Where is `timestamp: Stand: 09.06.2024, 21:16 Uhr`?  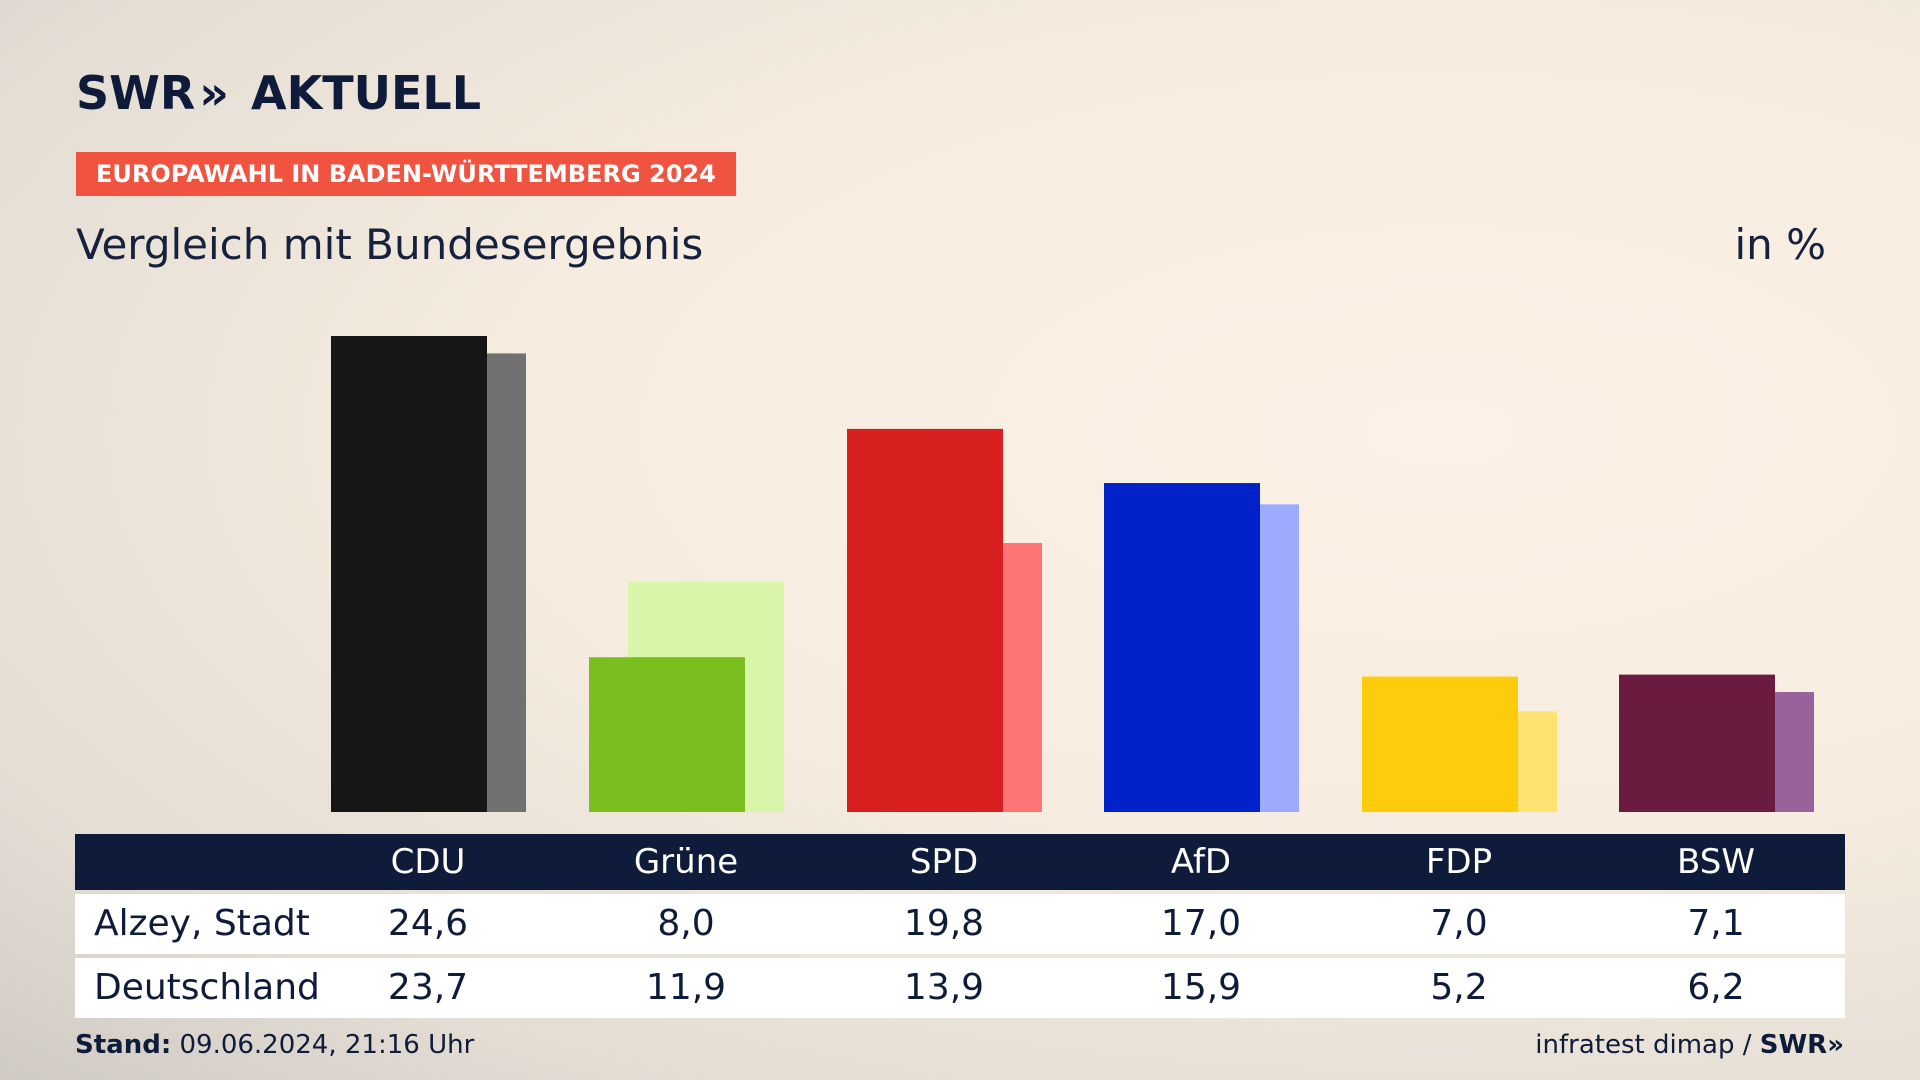
timestamp: Stand: 09.06.2024, 21:16 Uhr is located at coordinates (274, 1045).